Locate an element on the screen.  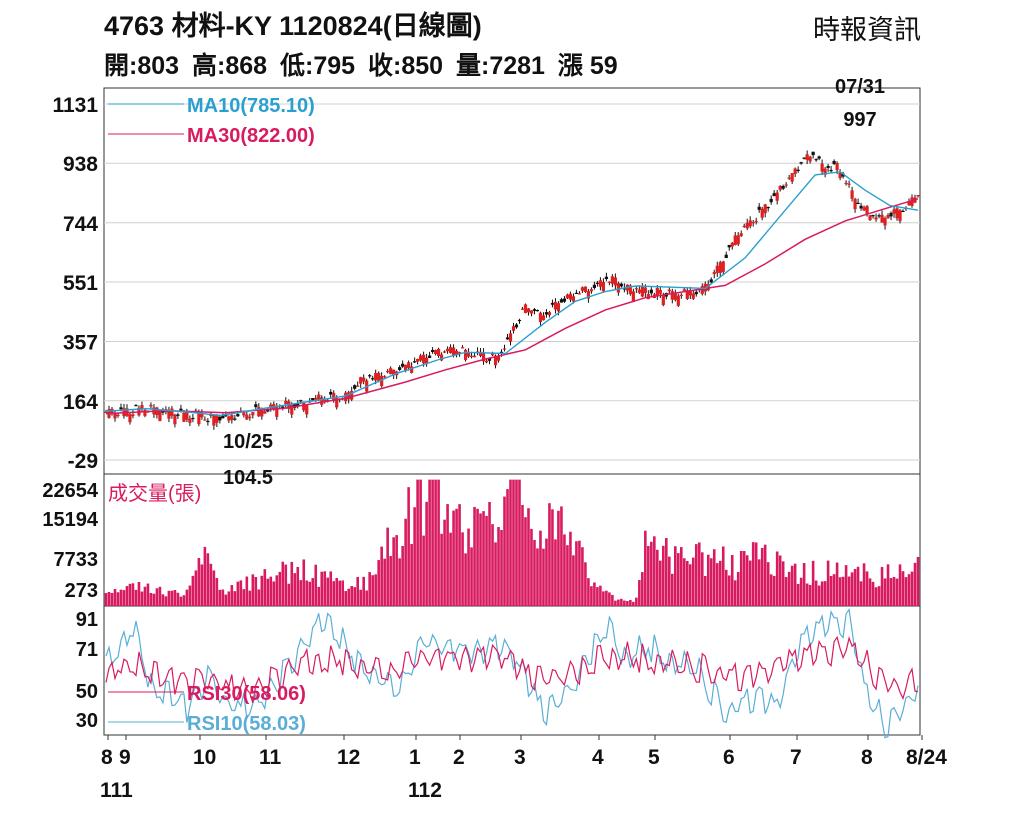
month-label: 4 is located at coordinates (598, 757).